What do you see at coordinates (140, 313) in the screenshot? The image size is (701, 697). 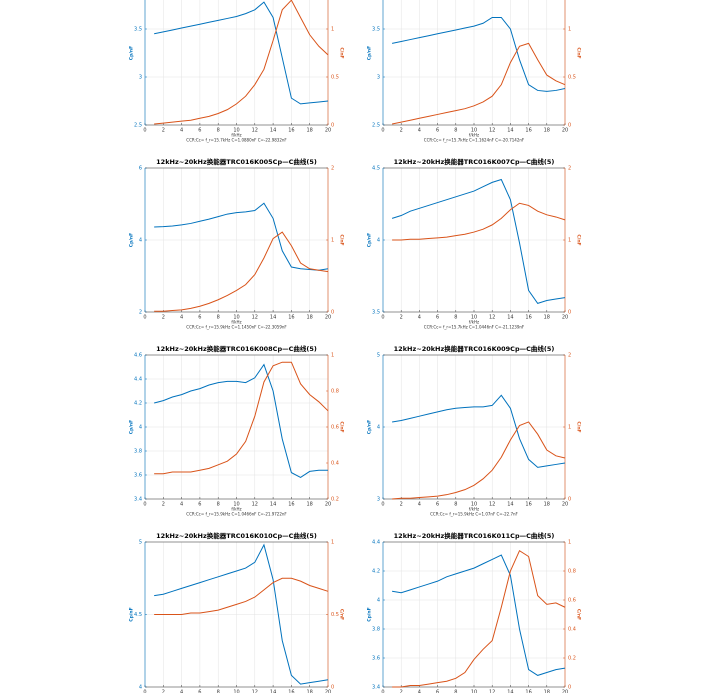 I see `y-tick-label: 2` at bounding box center [140, 313].